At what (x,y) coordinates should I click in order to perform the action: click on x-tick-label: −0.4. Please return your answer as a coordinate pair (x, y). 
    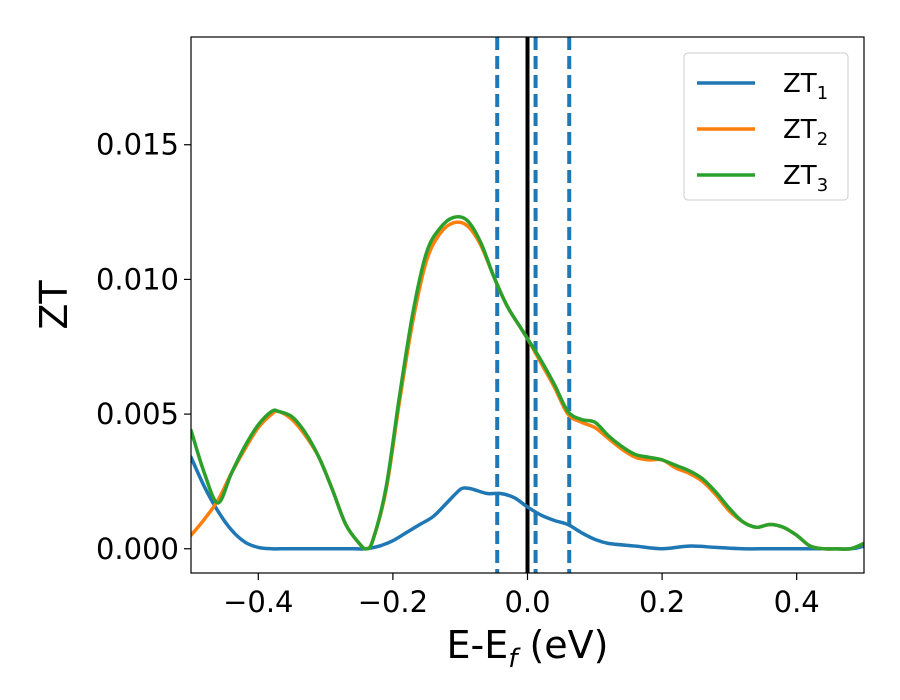
    Looking at the image, I should click on (258, 602).